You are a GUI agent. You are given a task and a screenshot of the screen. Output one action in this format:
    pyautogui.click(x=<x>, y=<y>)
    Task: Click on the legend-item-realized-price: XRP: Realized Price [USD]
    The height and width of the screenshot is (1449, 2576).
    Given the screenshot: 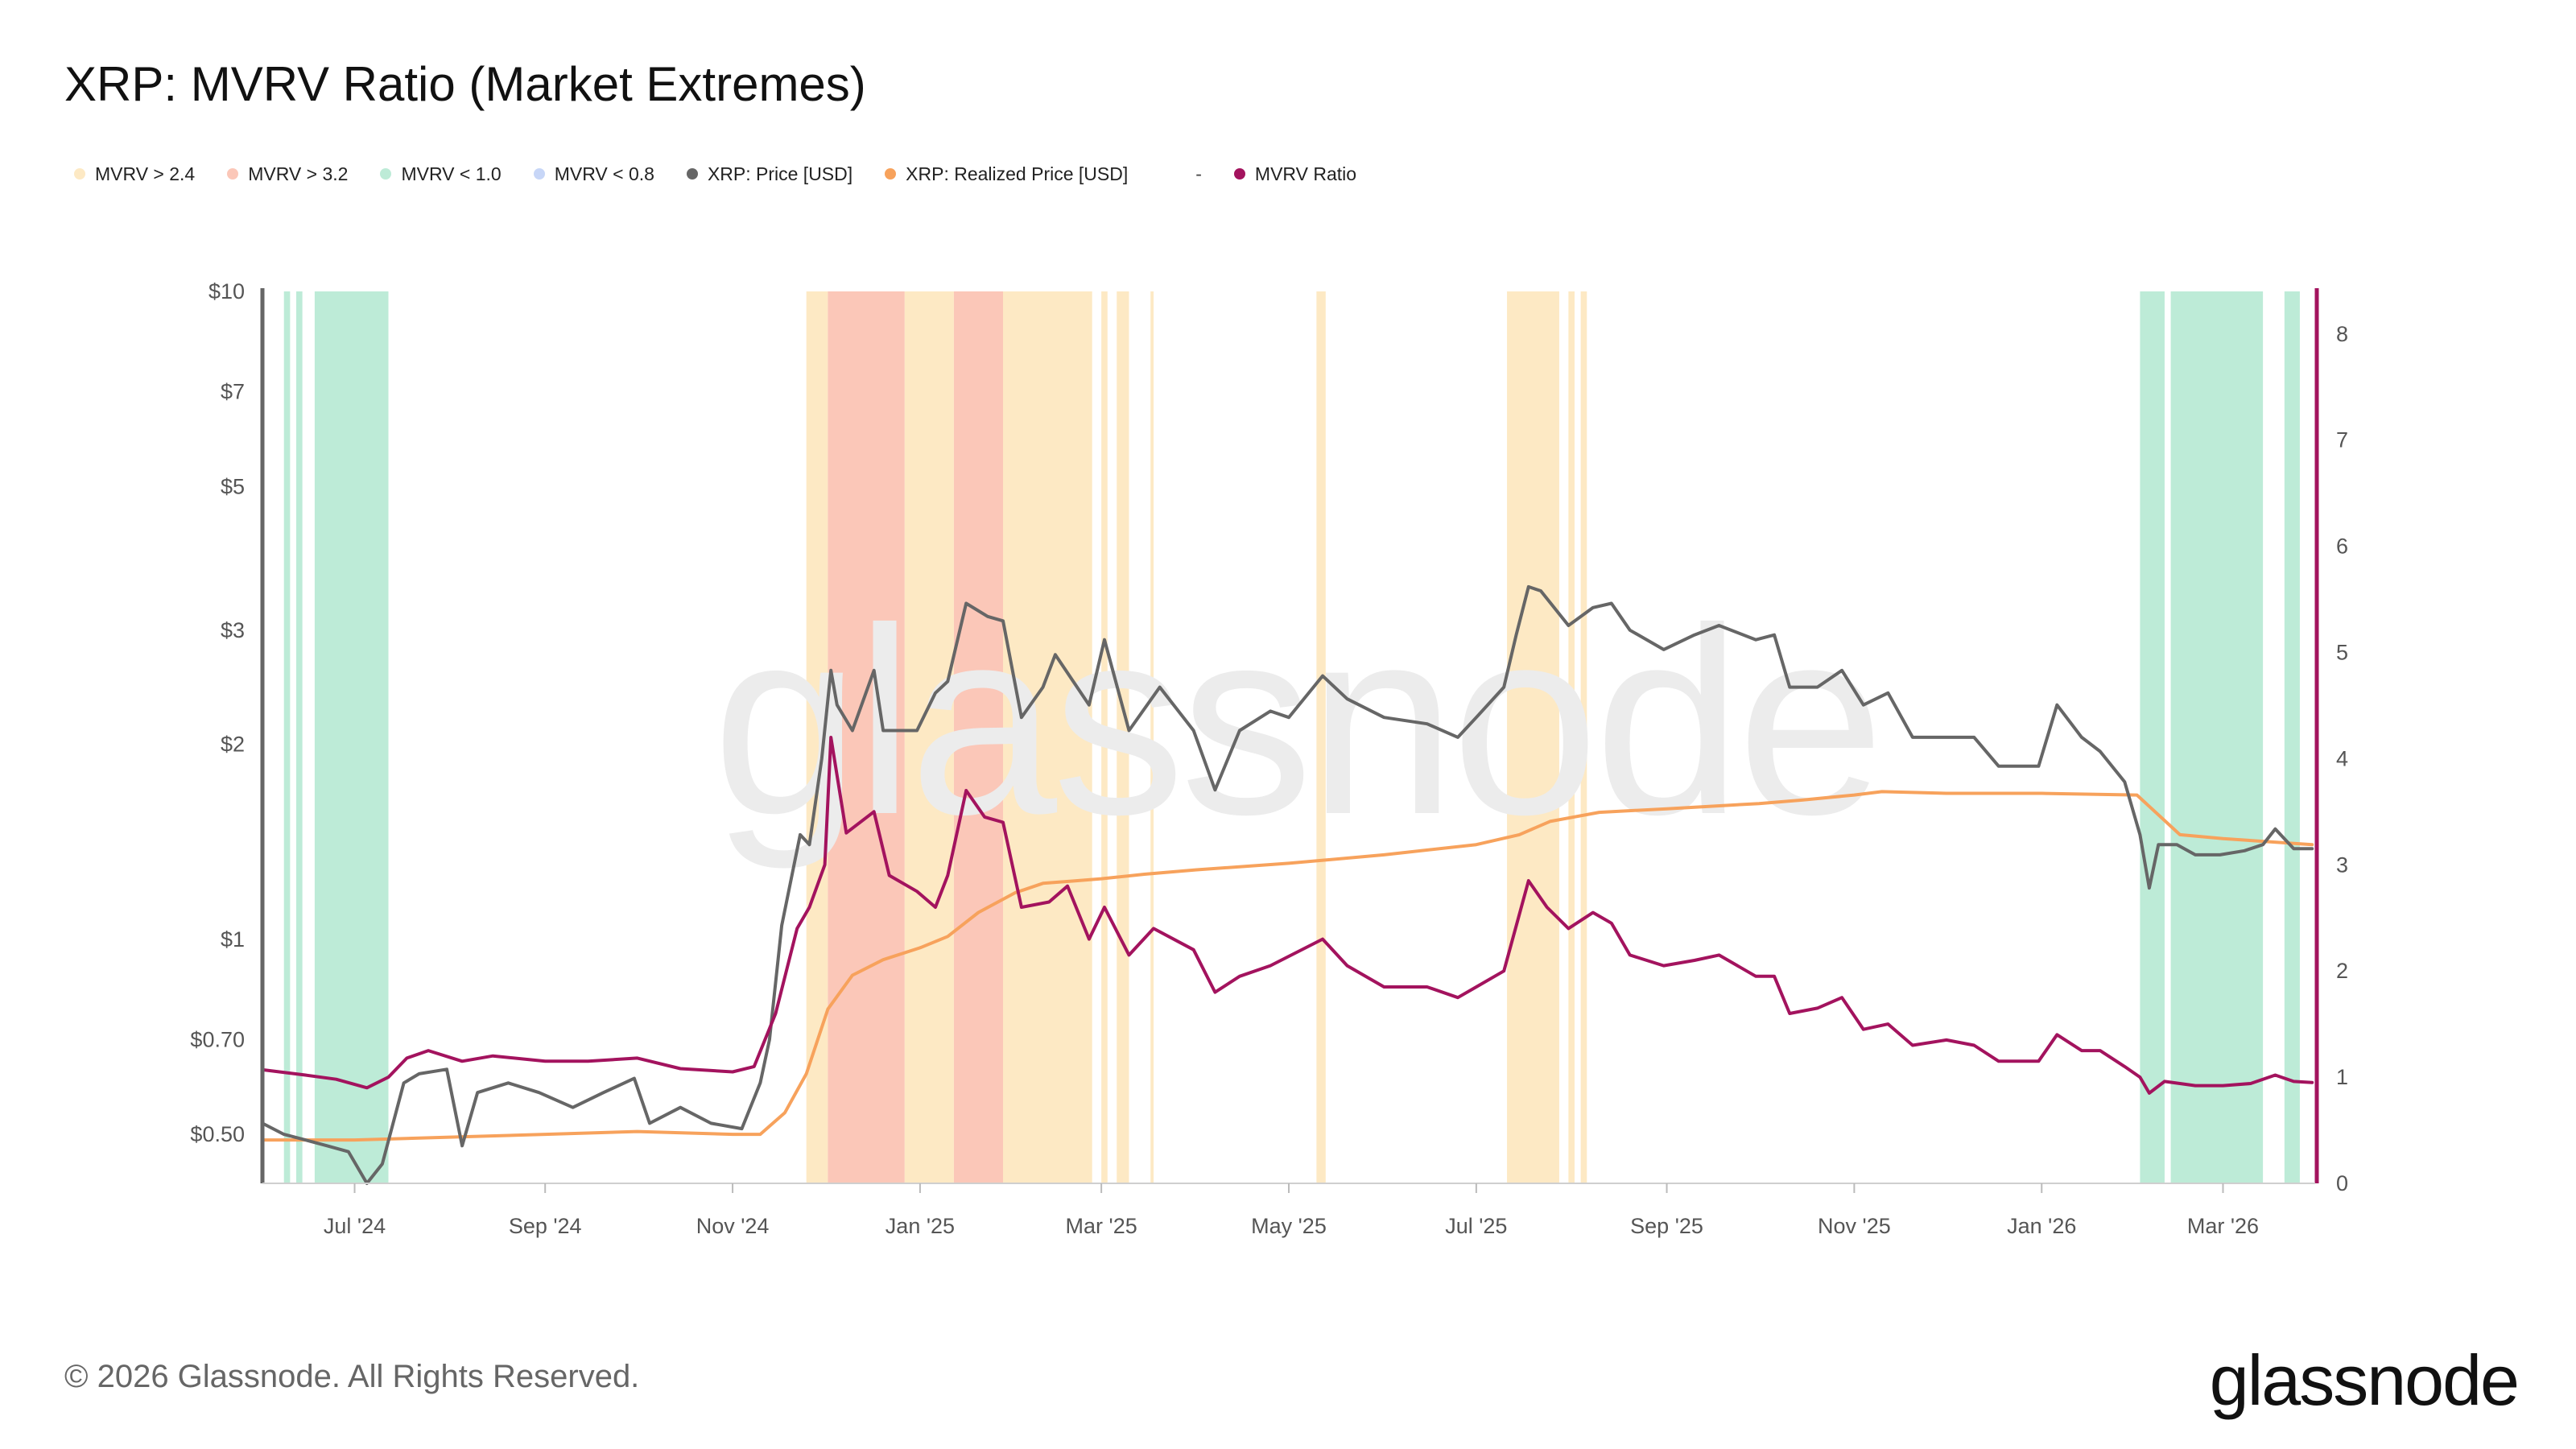 What is the action you would take?
    pyautogui.click(x=1007, y=174)
    